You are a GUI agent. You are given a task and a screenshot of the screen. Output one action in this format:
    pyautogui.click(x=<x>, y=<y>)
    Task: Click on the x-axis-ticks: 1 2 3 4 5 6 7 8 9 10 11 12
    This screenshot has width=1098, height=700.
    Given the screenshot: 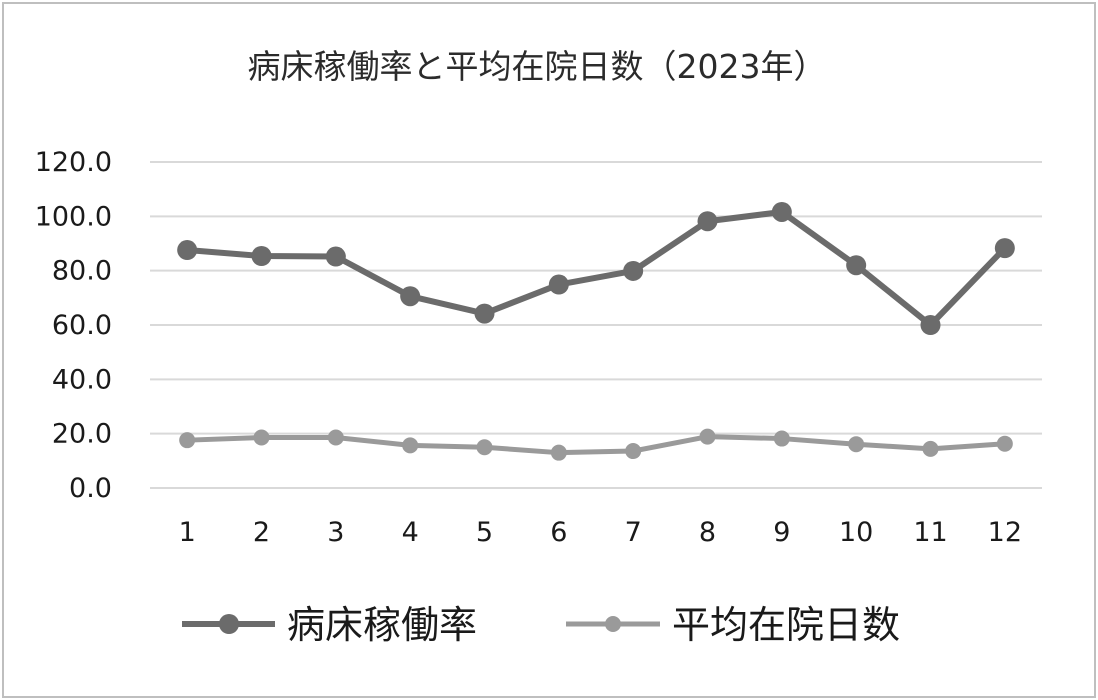 What is the action you would take?
    pyautogui.click(x=600, y=532)
    